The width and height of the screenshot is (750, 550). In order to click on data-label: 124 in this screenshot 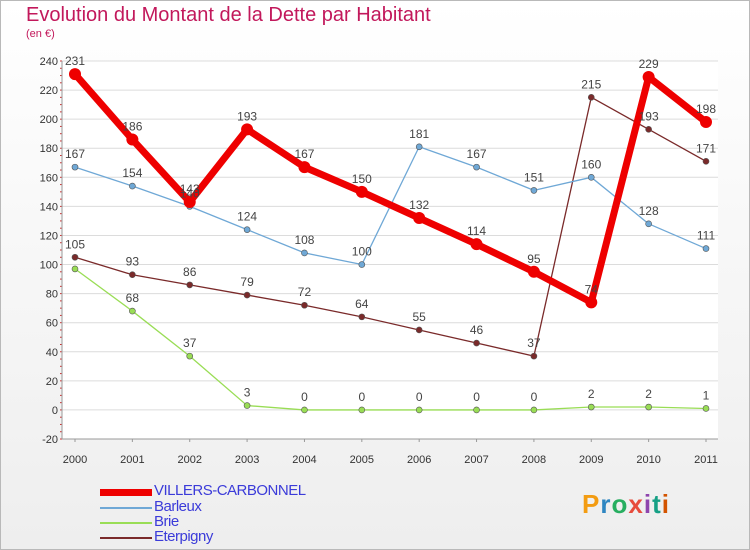, I will do `click(247, 217)`.